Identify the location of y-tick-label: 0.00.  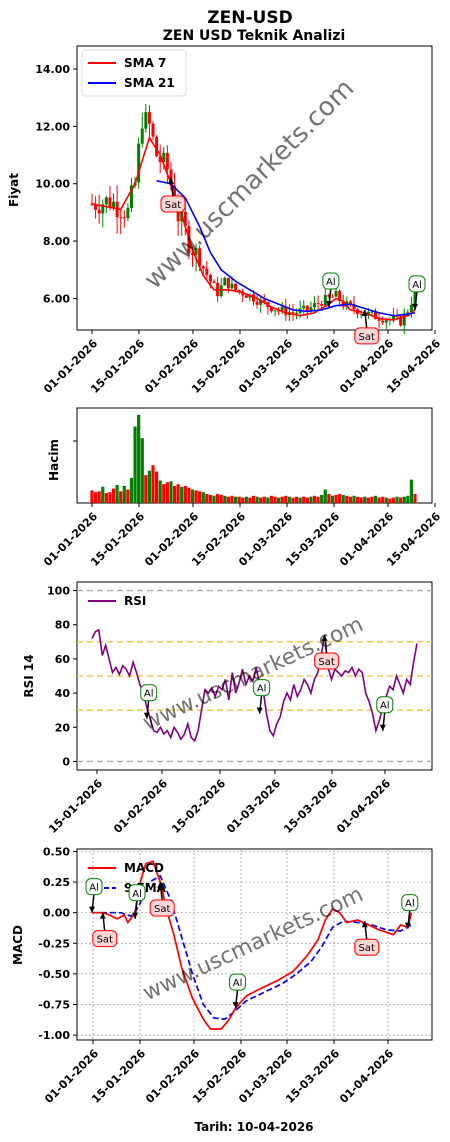
(56, 913).